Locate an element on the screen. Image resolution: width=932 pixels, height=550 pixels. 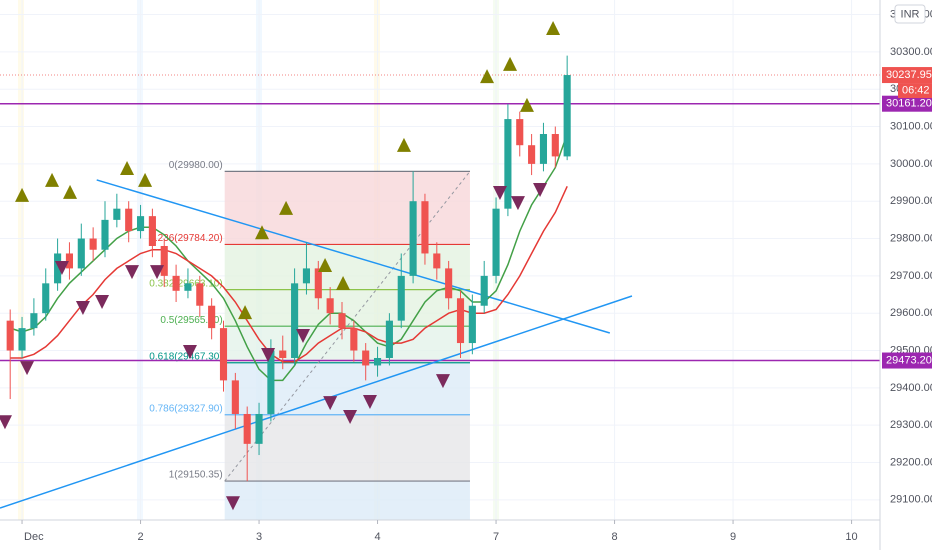
price-label: 30161.20 is located at coordinates (909, 104).